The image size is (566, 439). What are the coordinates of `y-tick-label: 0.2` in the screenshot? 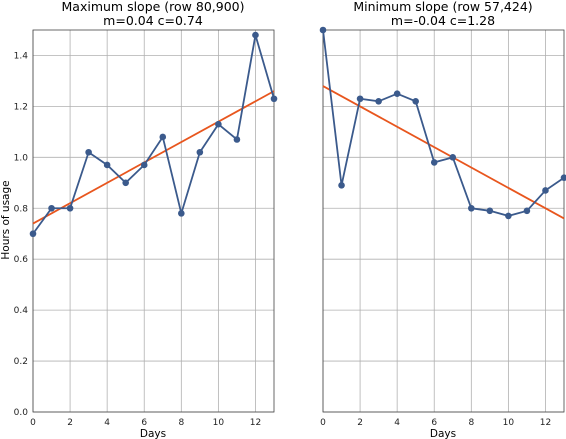 It's located at (21, 362).